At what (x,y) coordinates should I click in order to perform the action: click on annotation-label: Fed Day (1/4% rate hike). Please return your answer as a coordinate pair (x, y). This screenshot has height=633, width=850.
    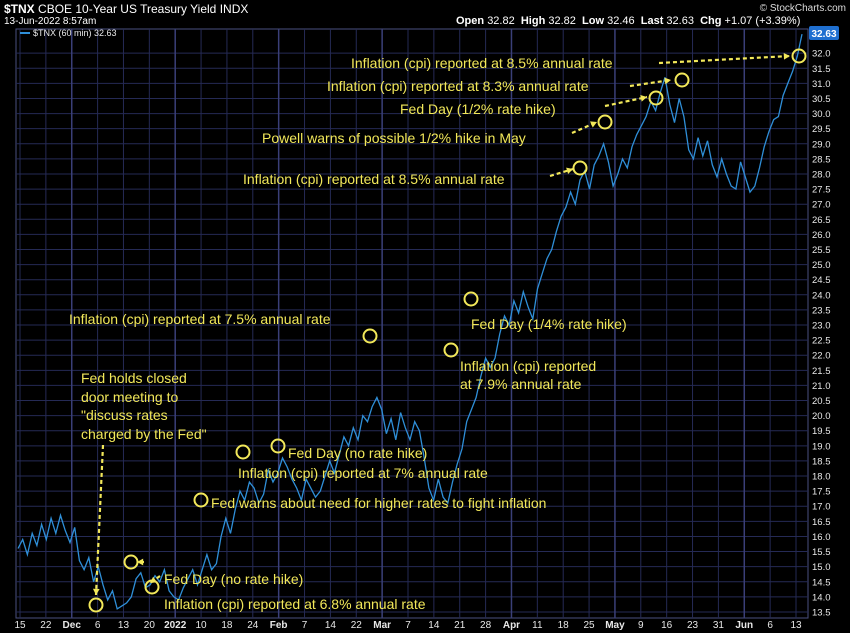
    Looking at the image, I should click on (549, 324).